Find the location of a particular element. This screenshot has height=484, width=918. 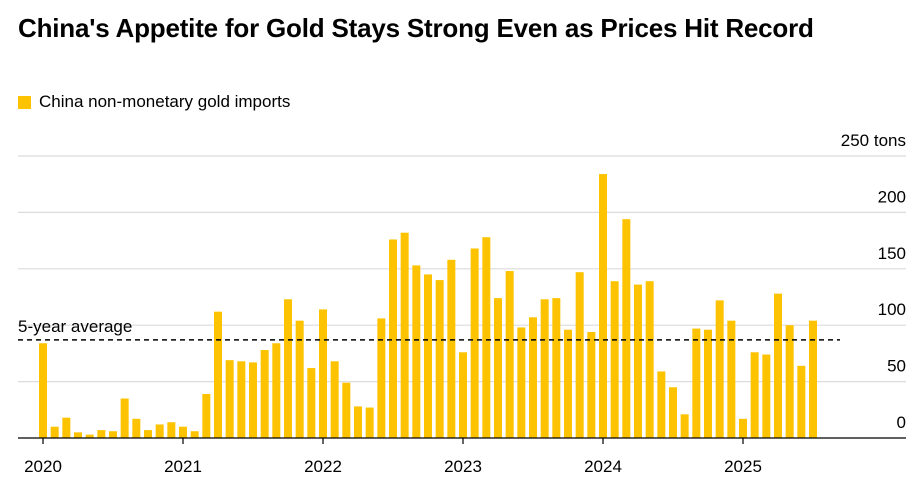

y-tick-label: 250 tons is located at coordinates (873, 140).